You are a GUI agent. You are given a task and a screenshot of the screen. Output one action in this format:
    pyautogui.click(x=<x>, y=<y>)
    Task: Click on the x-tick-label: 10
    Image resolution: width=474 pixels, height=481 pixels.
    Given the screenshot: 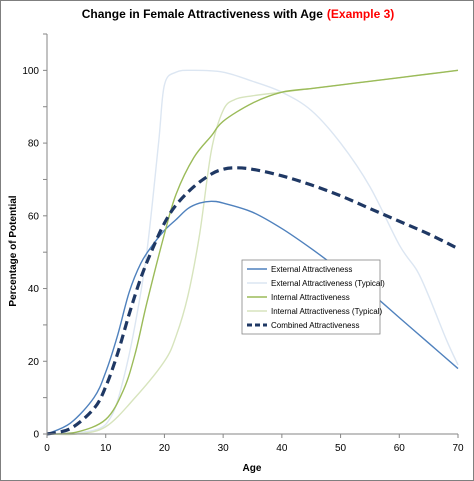 What is the action you would take?
    pyautogui.click(x=106, y=448)
    